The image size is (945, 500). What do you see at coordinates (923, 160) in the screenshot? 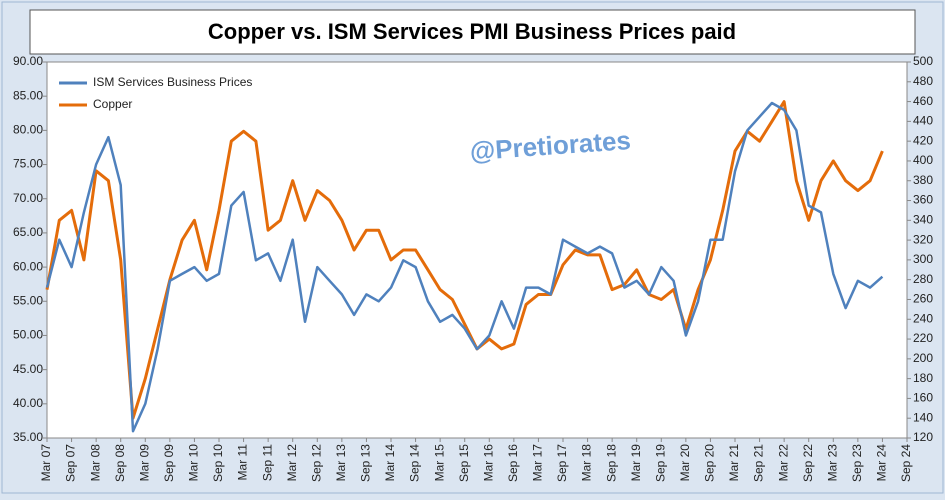
I see `y2-tick-label: 400` at bounding box center [923, 160].